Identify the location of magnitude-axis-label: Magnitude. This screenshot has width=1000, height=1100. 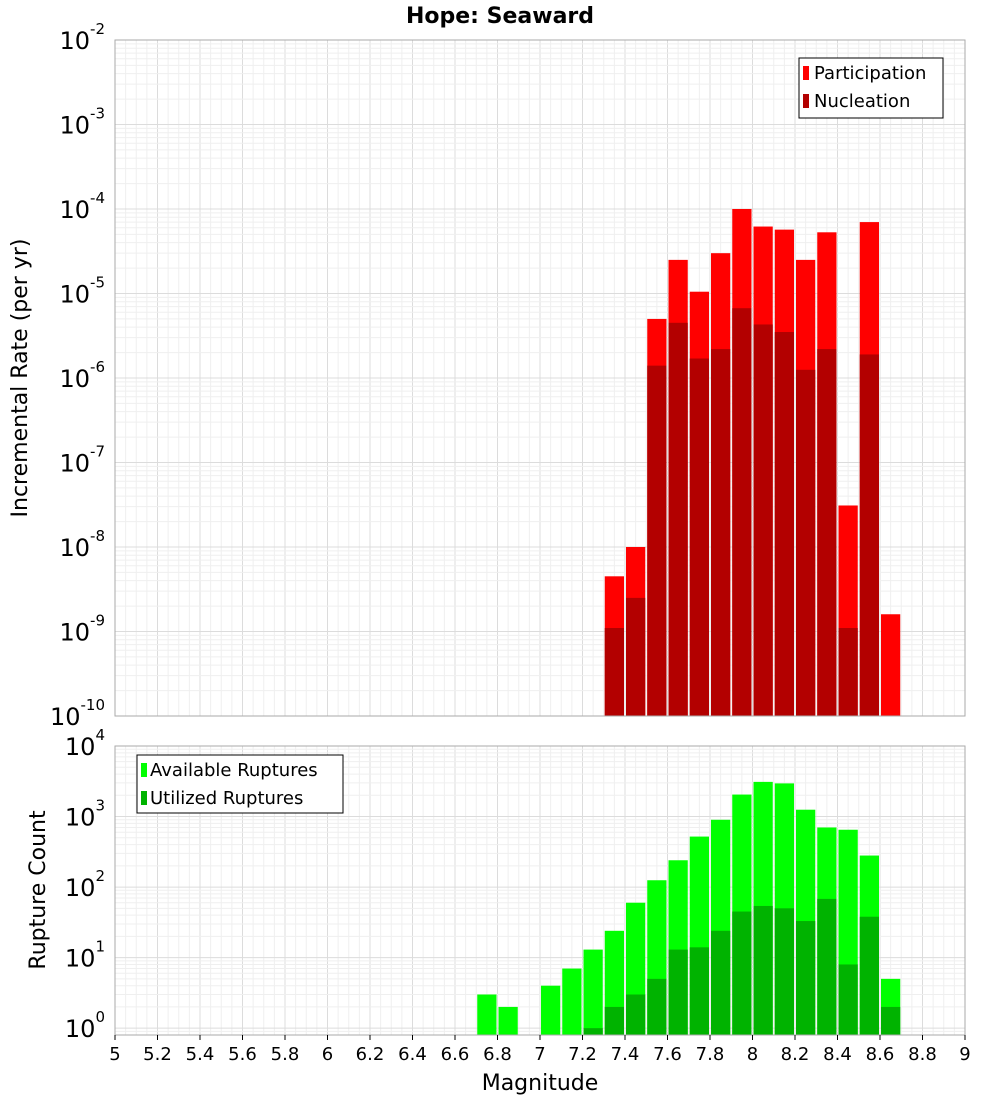
(540, 1083).